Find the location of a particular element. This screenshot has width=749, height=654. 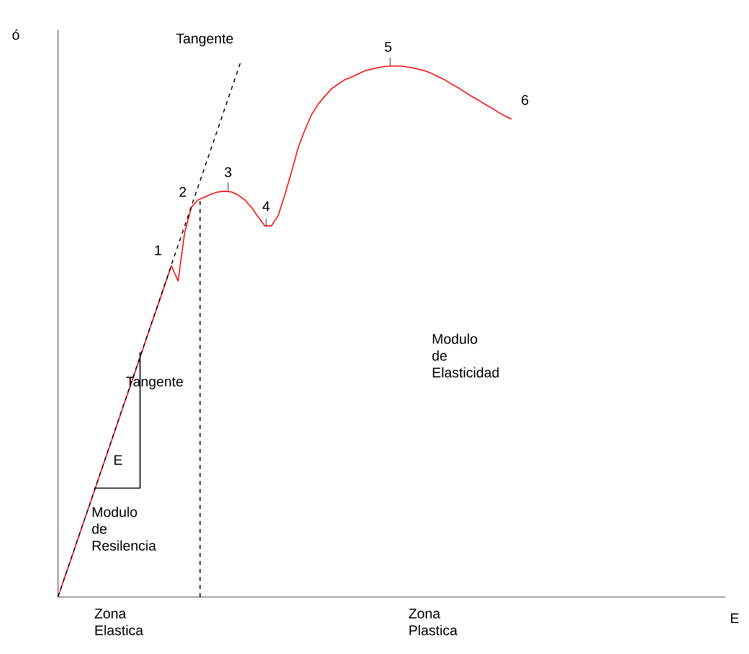

text: Tangente is located at coordinates (204, 40).